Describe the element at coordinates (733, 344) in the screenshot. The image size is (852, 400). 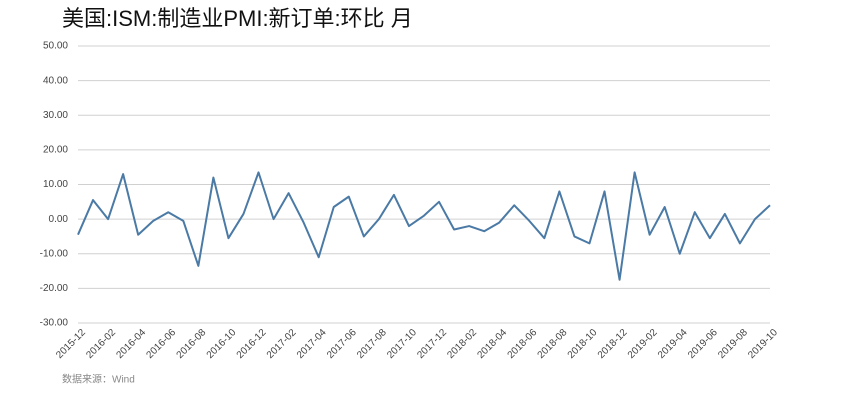
I see `x-tick-label: 2019-08` at that location.